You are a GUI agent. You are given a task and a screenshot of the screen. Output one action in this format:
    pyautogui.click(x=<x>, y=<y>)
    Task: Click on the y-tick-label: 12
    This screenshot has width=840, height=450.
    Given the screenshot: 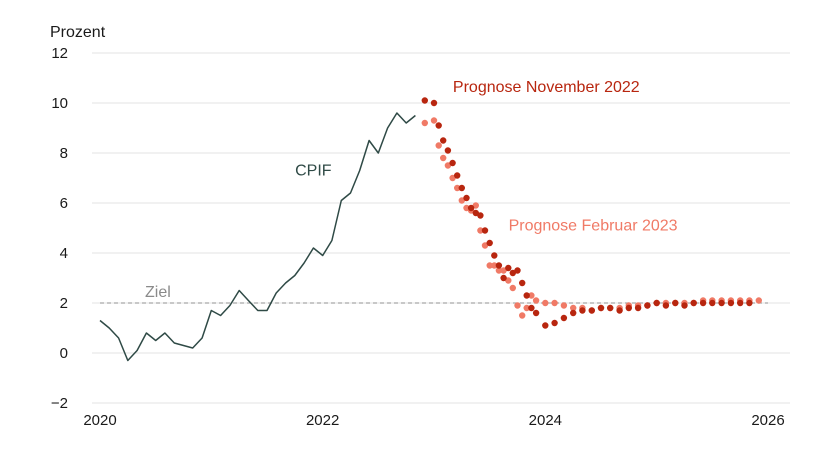 What is the action you would take?
    pyautogui.click(x=59, y=53)
    